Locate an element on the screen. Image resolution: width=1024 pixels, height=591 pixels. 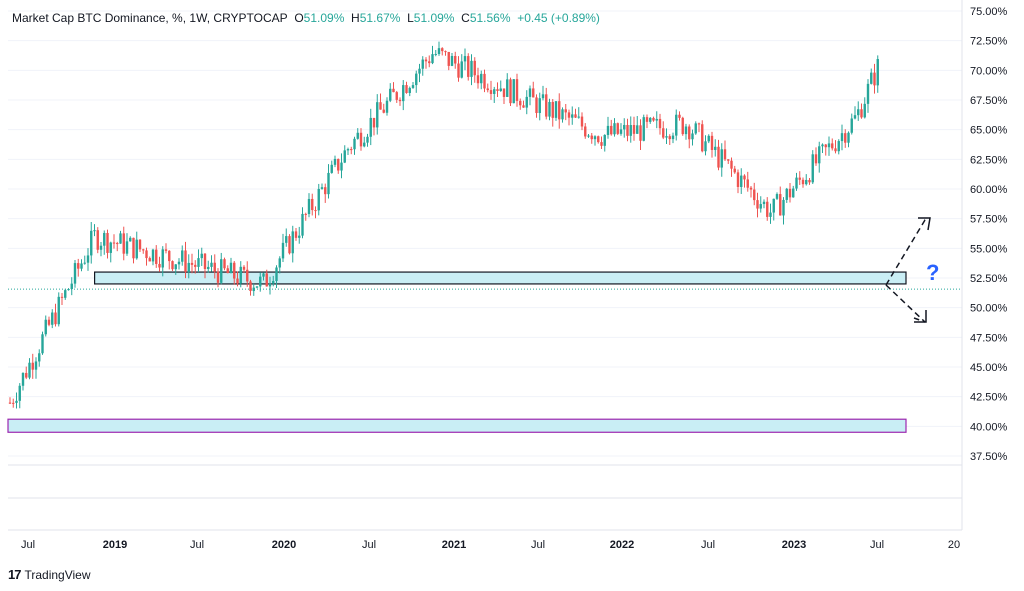
y-tick-label: 50.00% is located at coordinates (989, 309).